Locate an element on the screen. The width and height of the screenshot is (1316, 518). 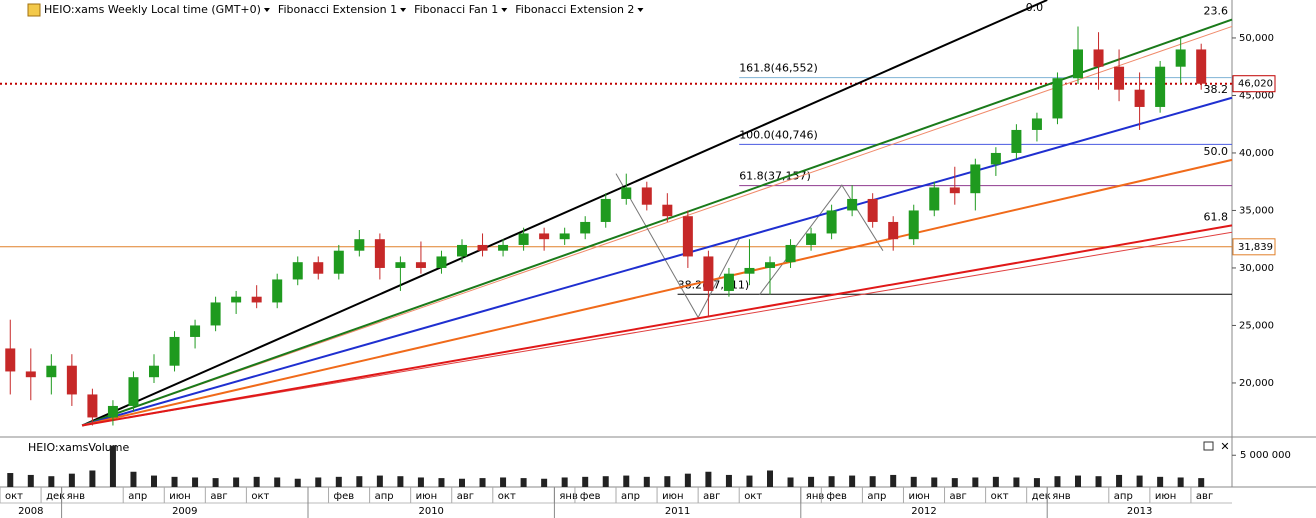
maximize-button is located at coordinates (1208, 446).